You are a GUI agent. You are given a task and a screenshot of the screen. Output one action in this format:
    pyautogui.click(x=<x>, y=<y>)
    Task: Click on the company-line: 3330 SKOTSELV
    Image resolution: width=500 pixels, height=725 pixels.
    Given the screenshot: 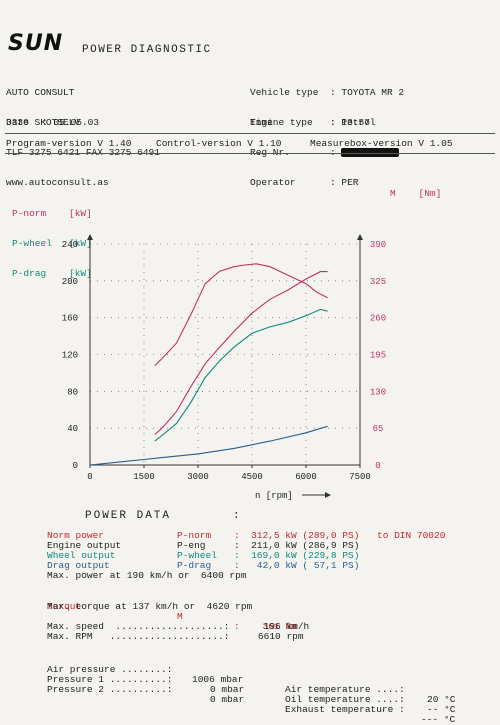 What is the action you would take?
    pyautogui.click(x=43, y=122)
    